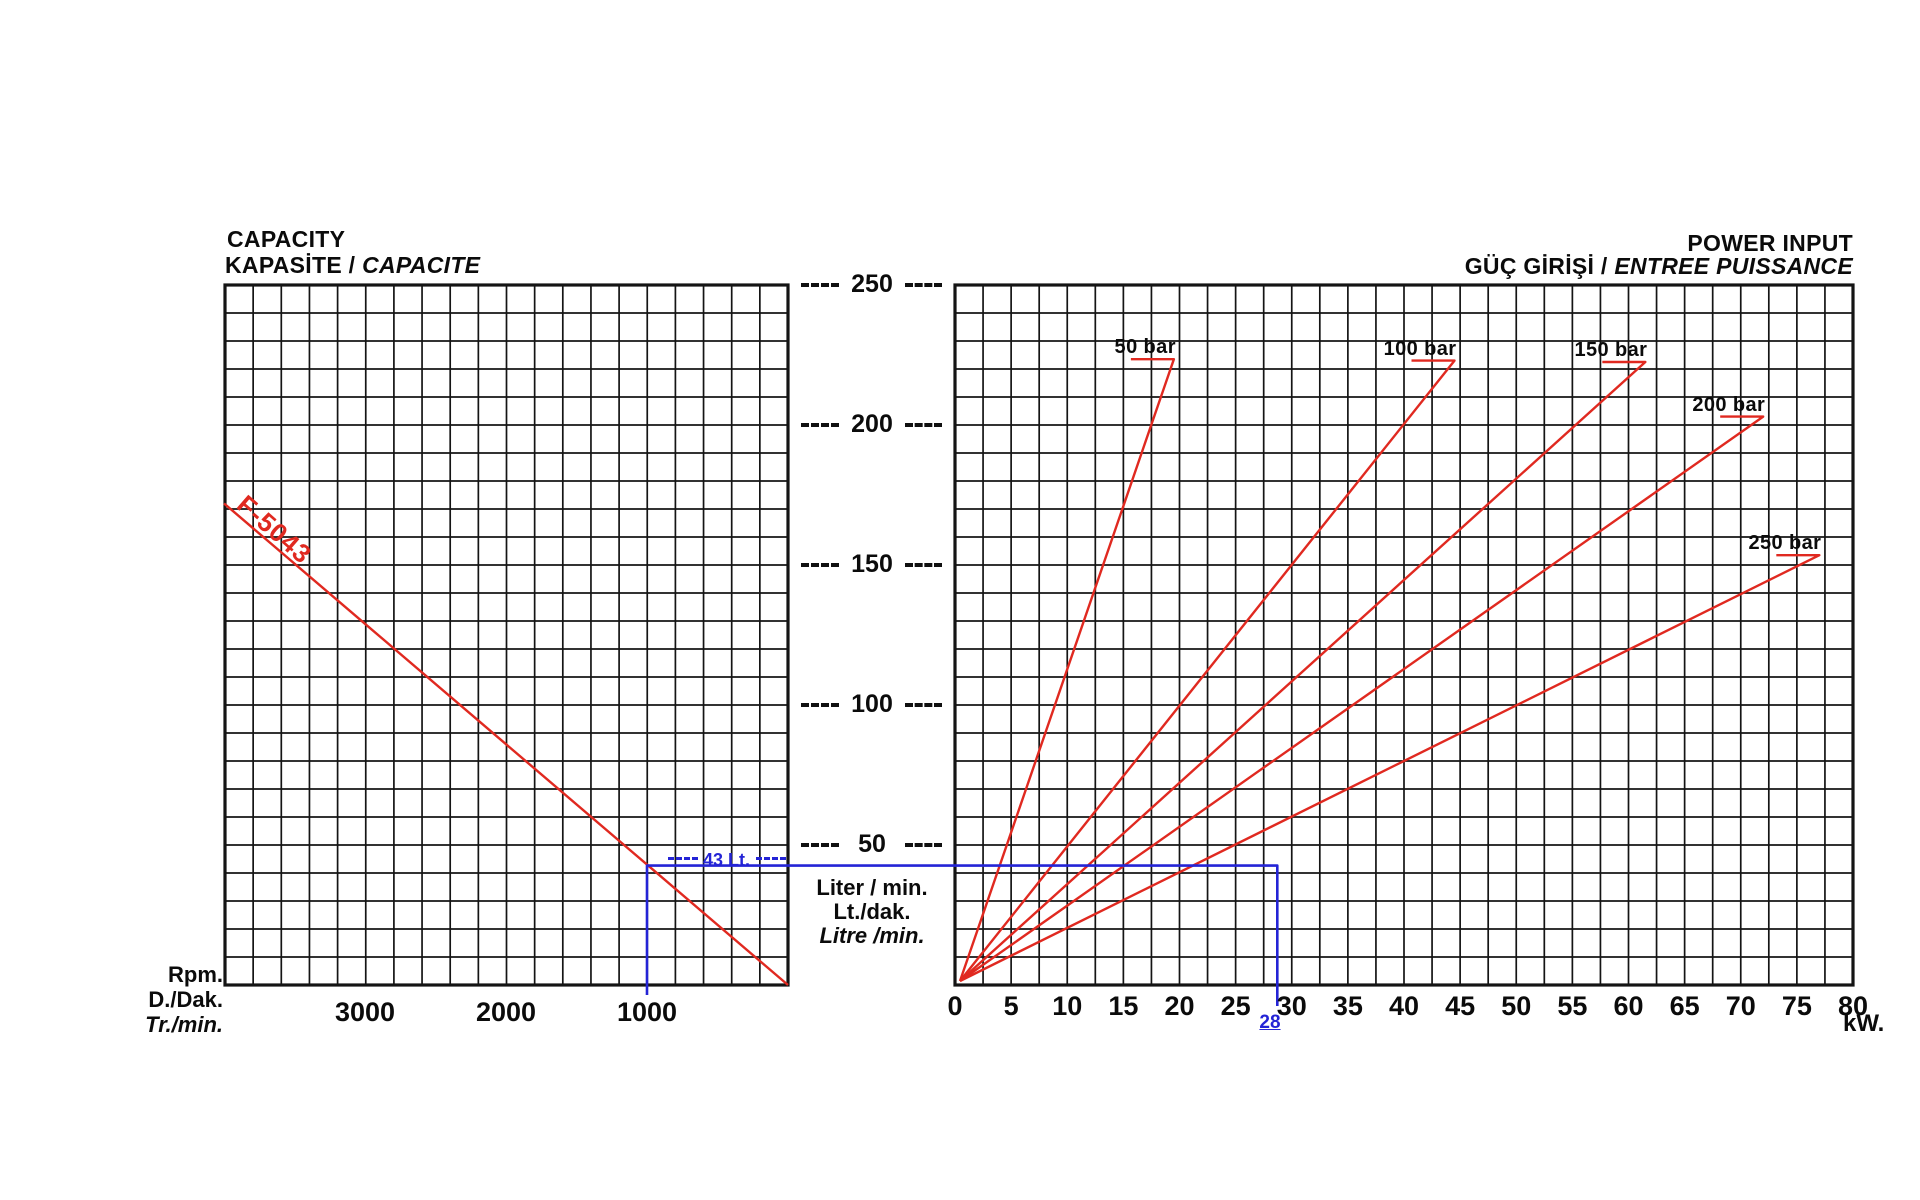 This screenshot has width=1920, height=1200. What do you see at coordinates (1539, 266) in the screenshot?
I see `power-input-subtitle-plain: GÜÇ GİRİŞİ /` at bounding box center [1539, 266].